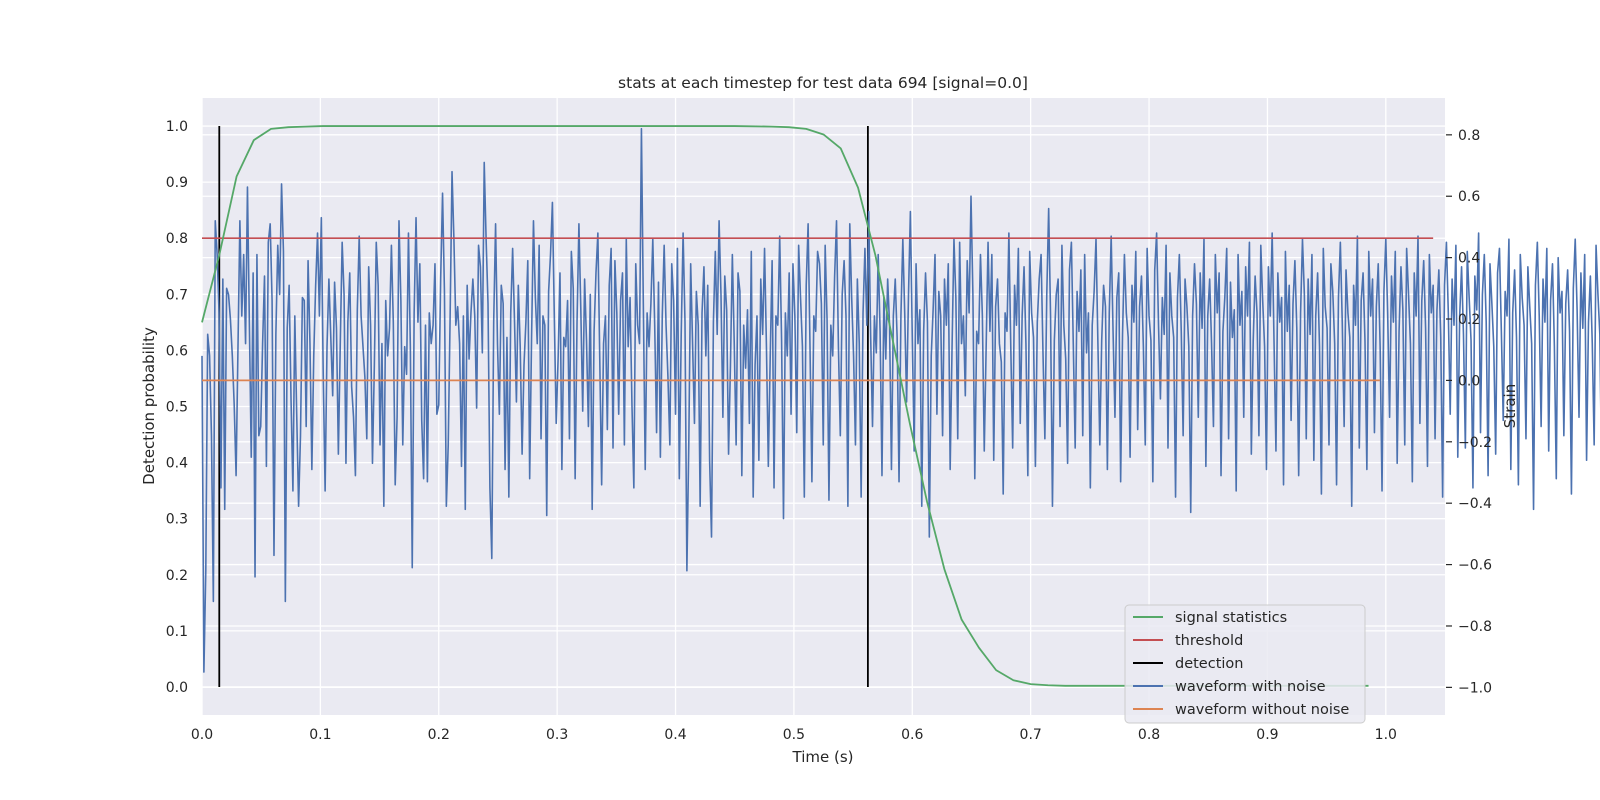 Image resolution: width=1600 pixels, height=800 pixels. I want to click on y-tick-label: 0.5, so click(177, 408).